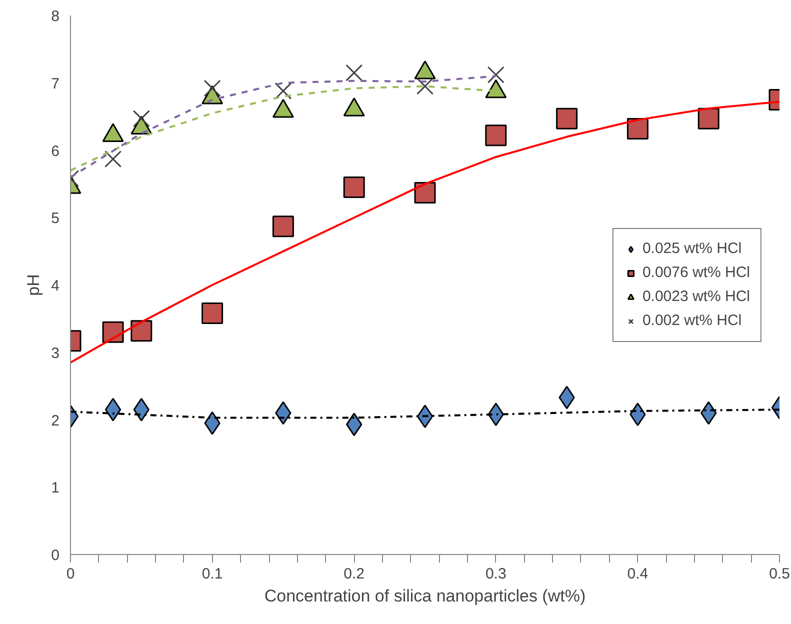 The height and width of the screenshot is (624, 791). I want to click on y-tick-label: 0, so click(55, 555).